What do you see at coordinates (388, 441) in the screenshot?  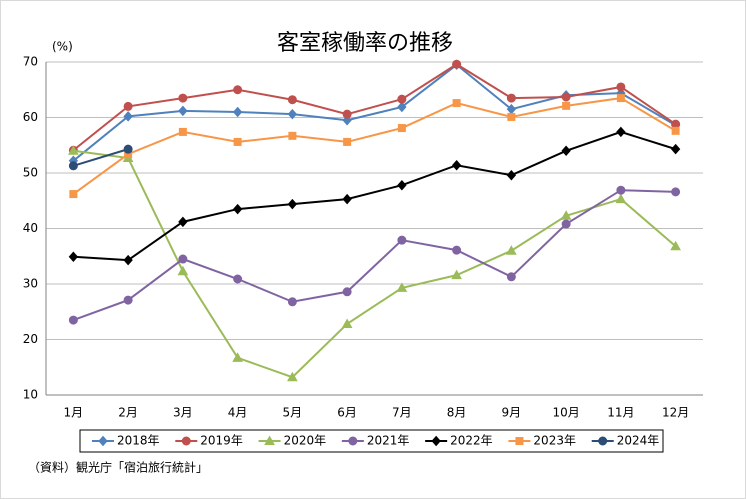 I see `legend-label: 2021年` at bounding box center [388, 441].